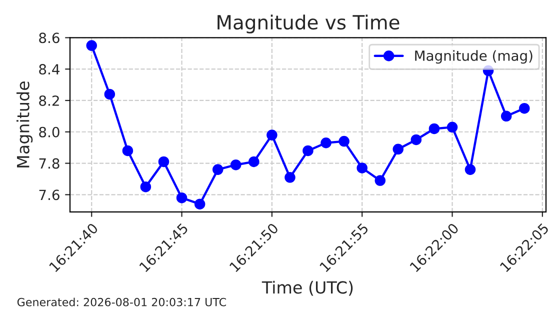 The width and height of the screenshot is (560, 314). Describe the element at coordinates (309, 24) in the screenshot. I see `chart-title: Magnitude vs Time` at that location.